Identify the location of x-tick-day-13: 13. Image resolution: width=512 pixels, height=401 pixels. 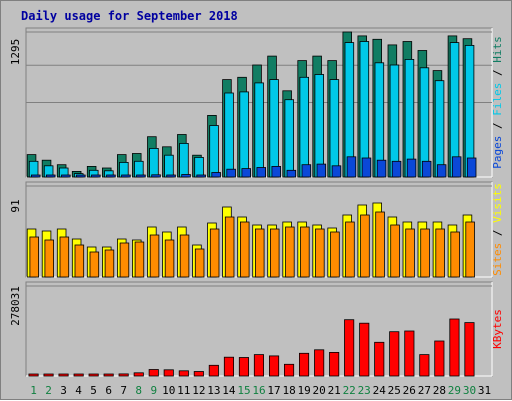
(213, 390).